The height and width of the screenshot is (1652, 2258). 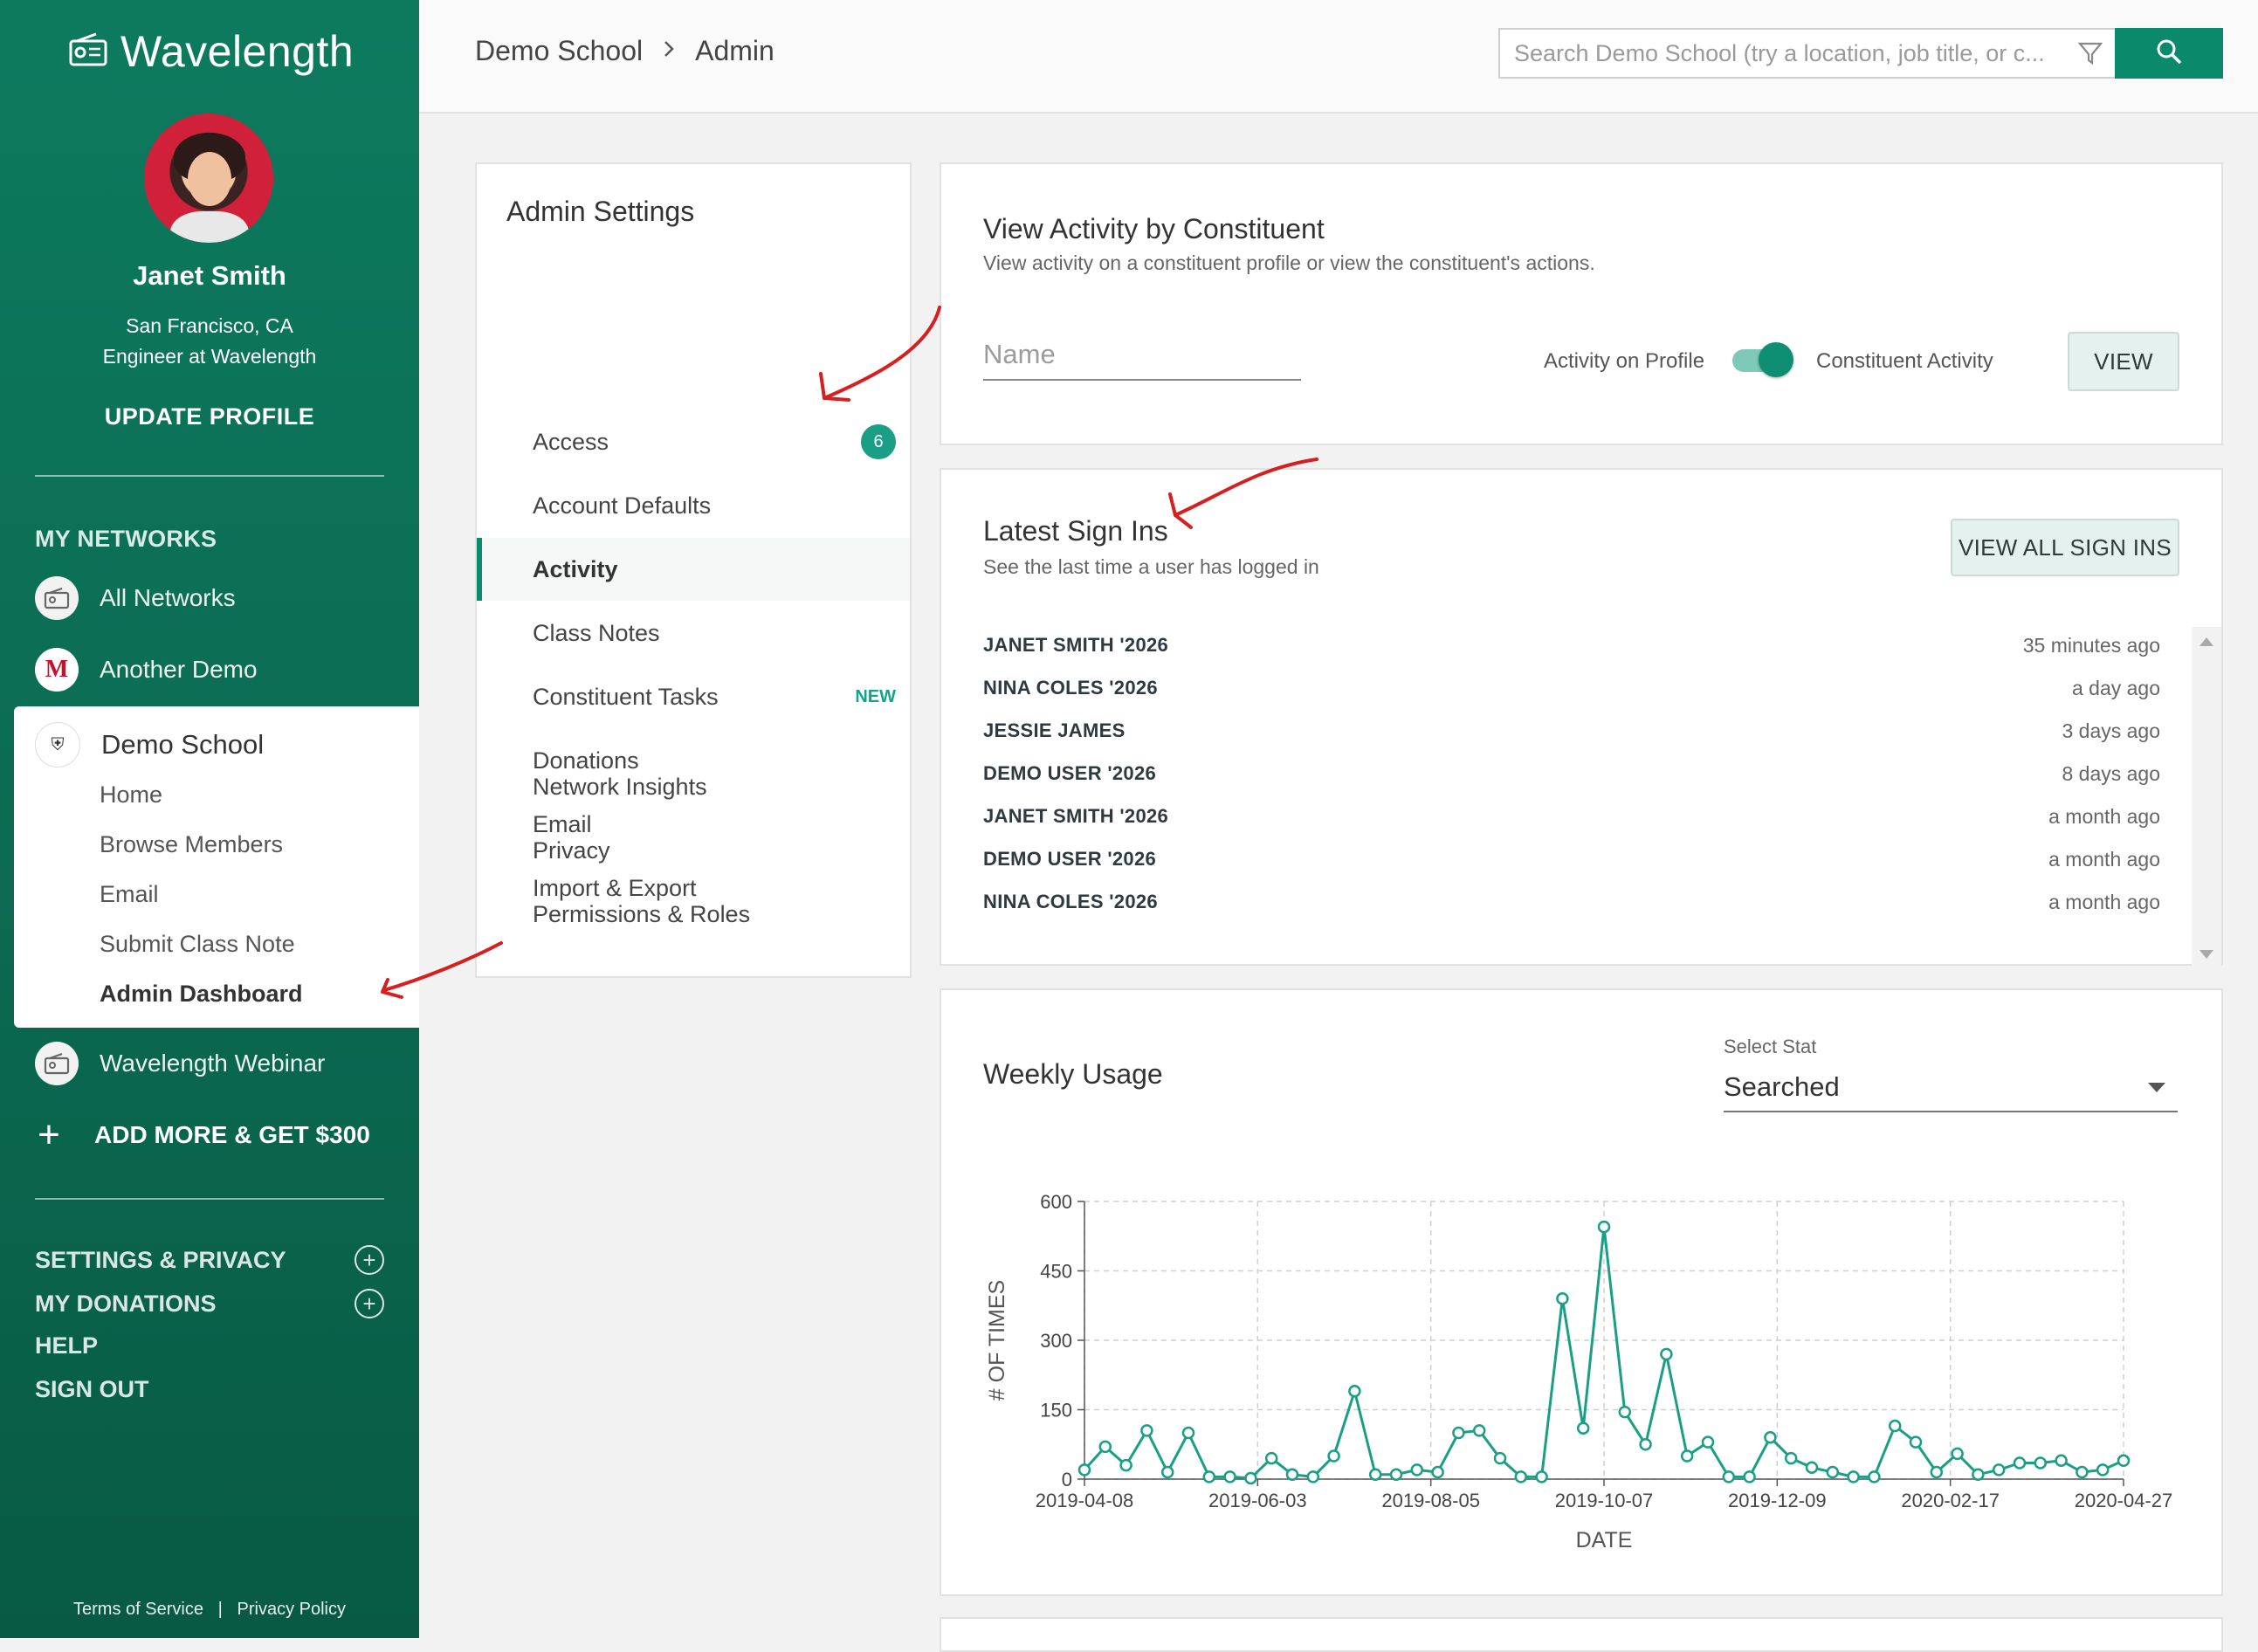 I want to click on my-donations-link: MY DONATIONS +, so click(x=209, y=1303).